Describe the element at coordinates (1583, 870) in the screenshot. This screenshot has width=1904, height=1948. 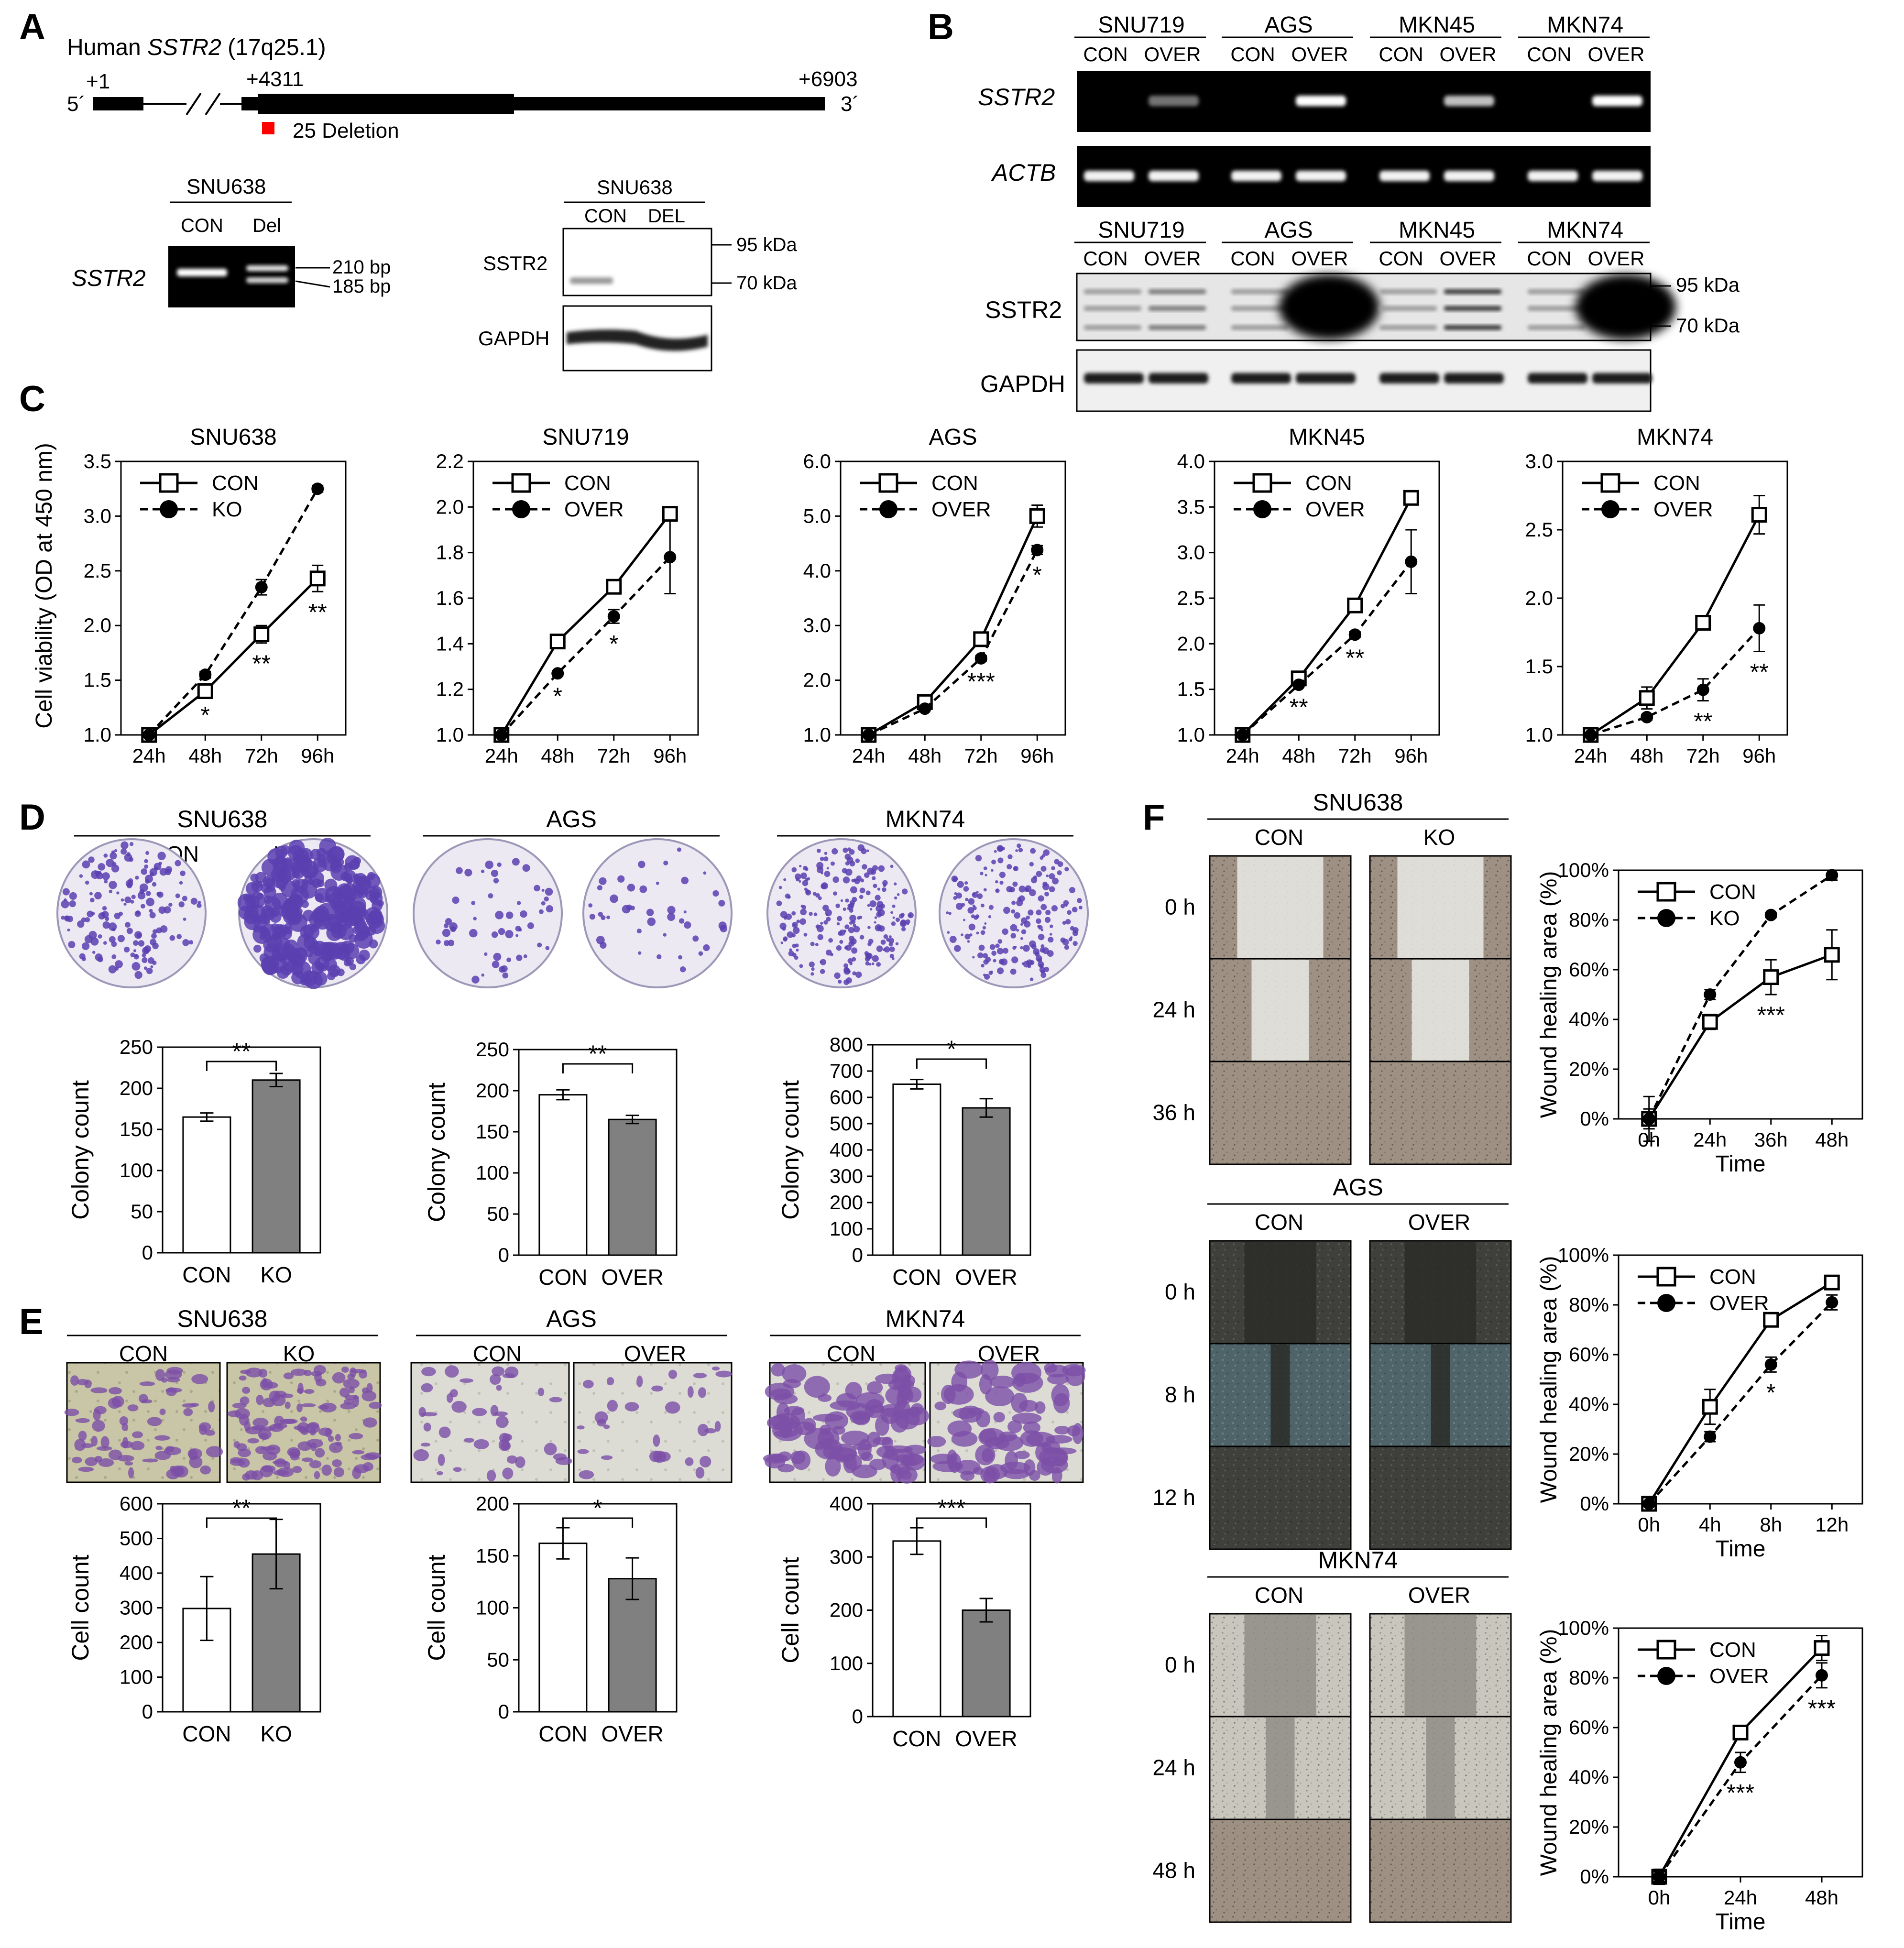
I see `y-tick-label: 100%` at that location.